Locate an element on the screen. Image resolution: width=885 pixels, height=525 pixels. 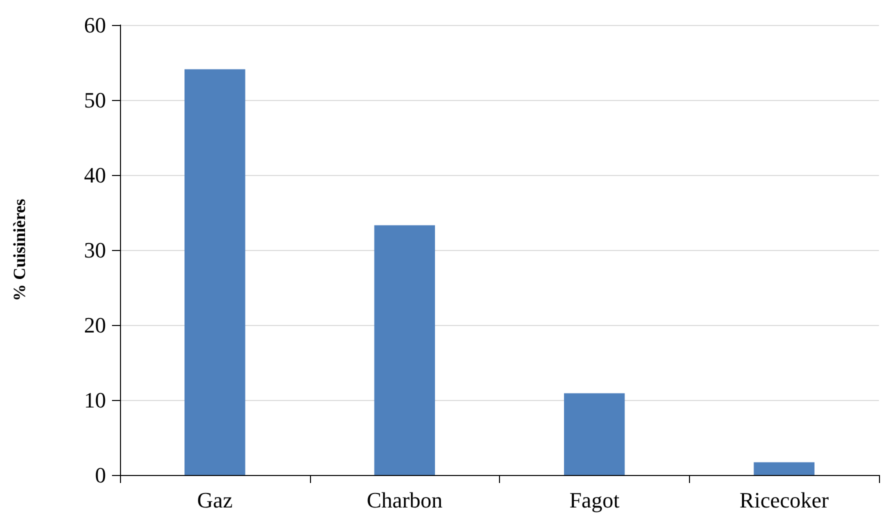
y-tick-label: 50 is located at coordinates (95, 100).